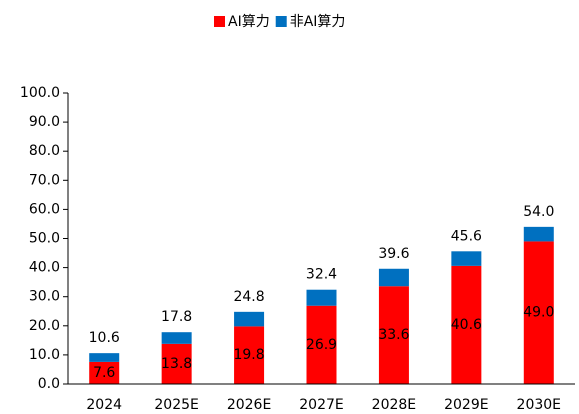  Describe the element at coordinates (393, 254) in the screenshot. I see `total-label: 39.6` at that location.